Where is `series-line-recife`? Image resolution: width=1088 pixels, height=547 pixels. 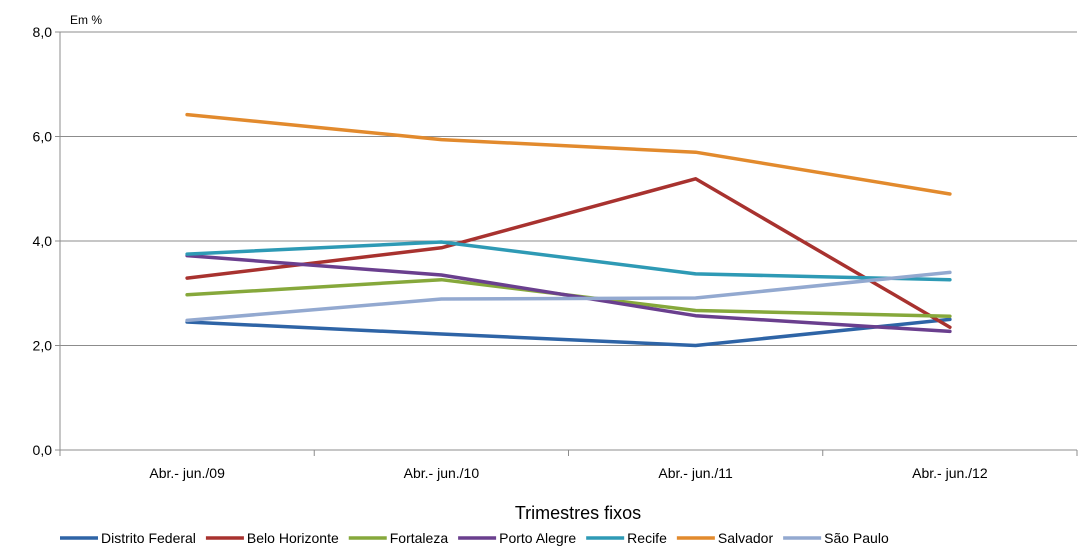
series-line-recife is located at coordinates (568, 261).